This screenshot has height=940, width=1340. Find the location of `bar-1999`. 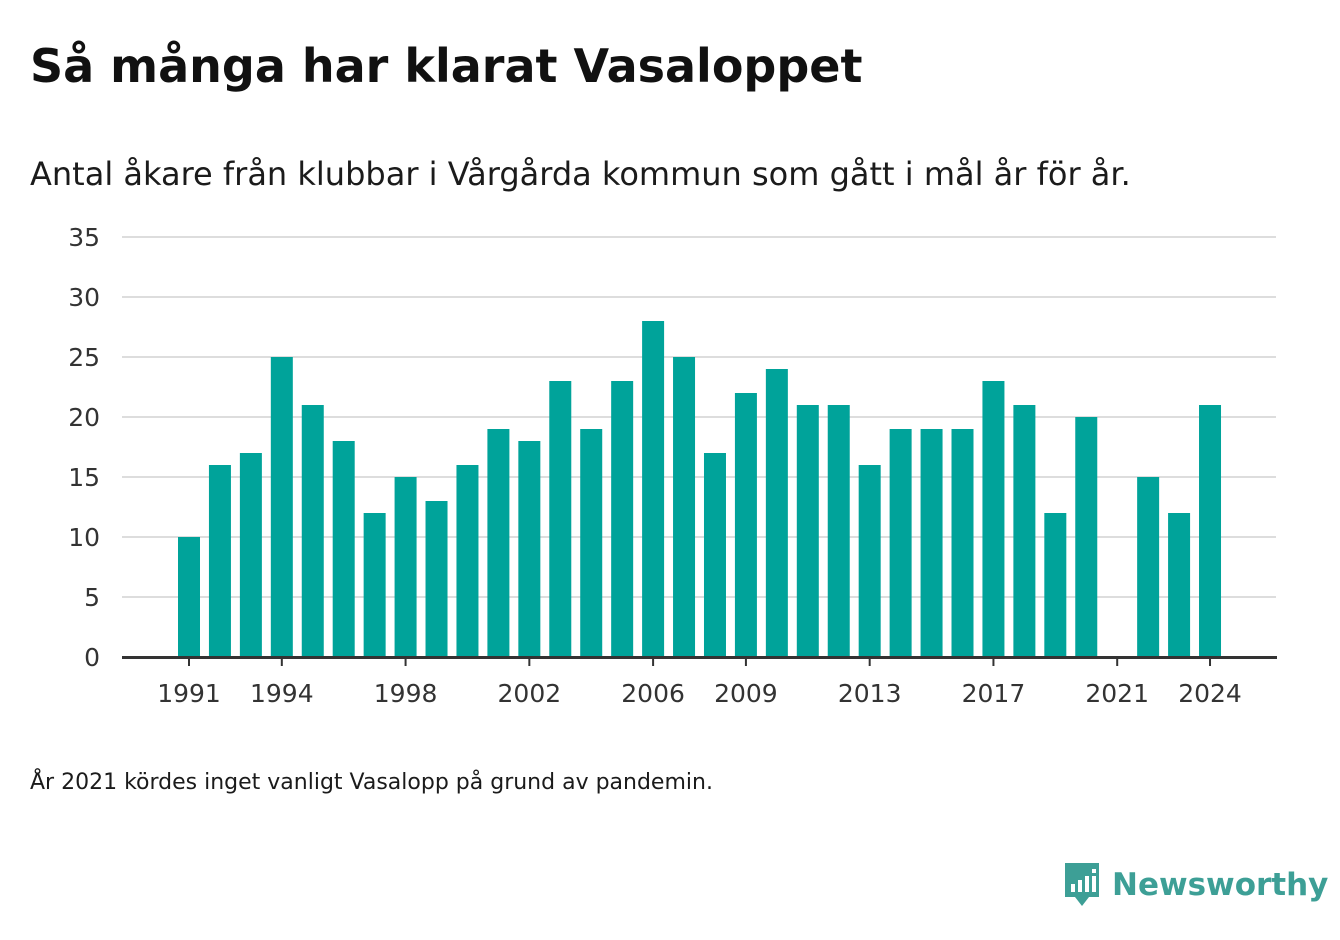

bar-1999 is located at coordinates (436, 579).